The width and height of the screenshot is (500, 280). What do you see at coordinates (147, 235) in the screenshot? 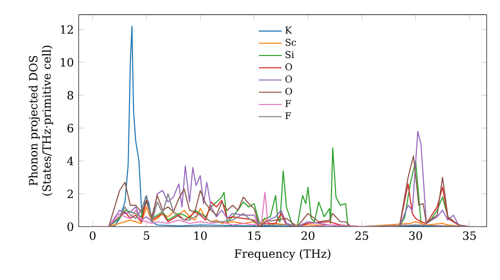
I see `x-tick-label: 5` at bounding box center [147, 235].